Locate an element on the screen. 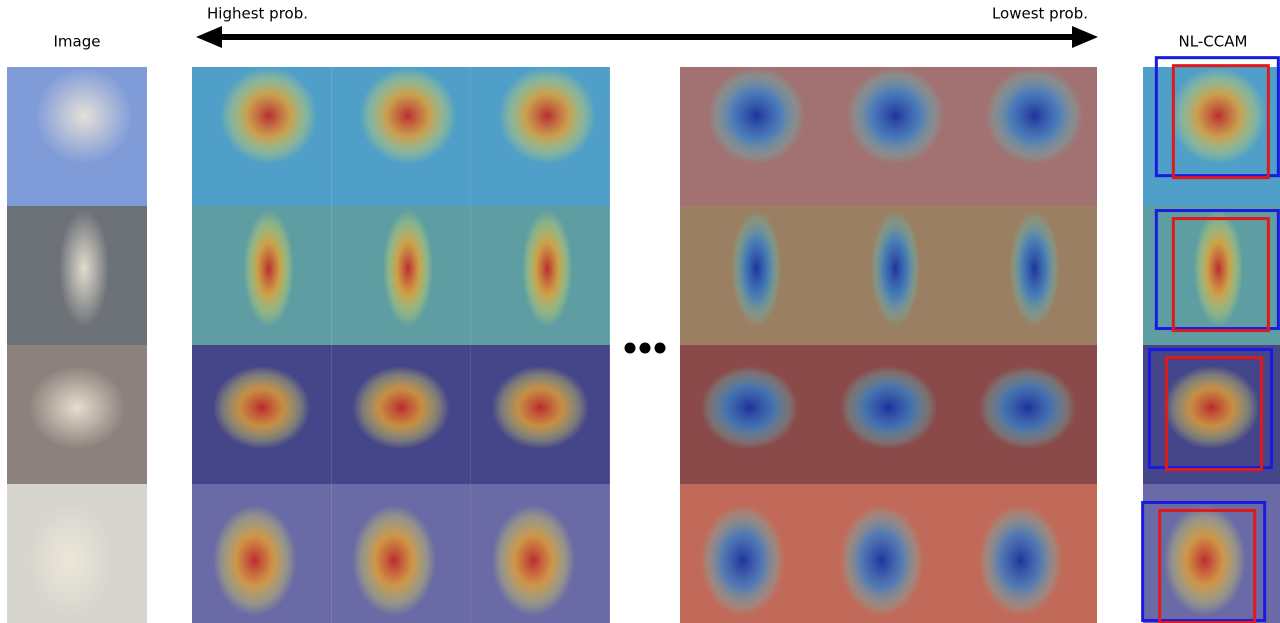 The height and width of the screenshot is (623, 1280). arrow-head-left is located at coordinates (209, 37).